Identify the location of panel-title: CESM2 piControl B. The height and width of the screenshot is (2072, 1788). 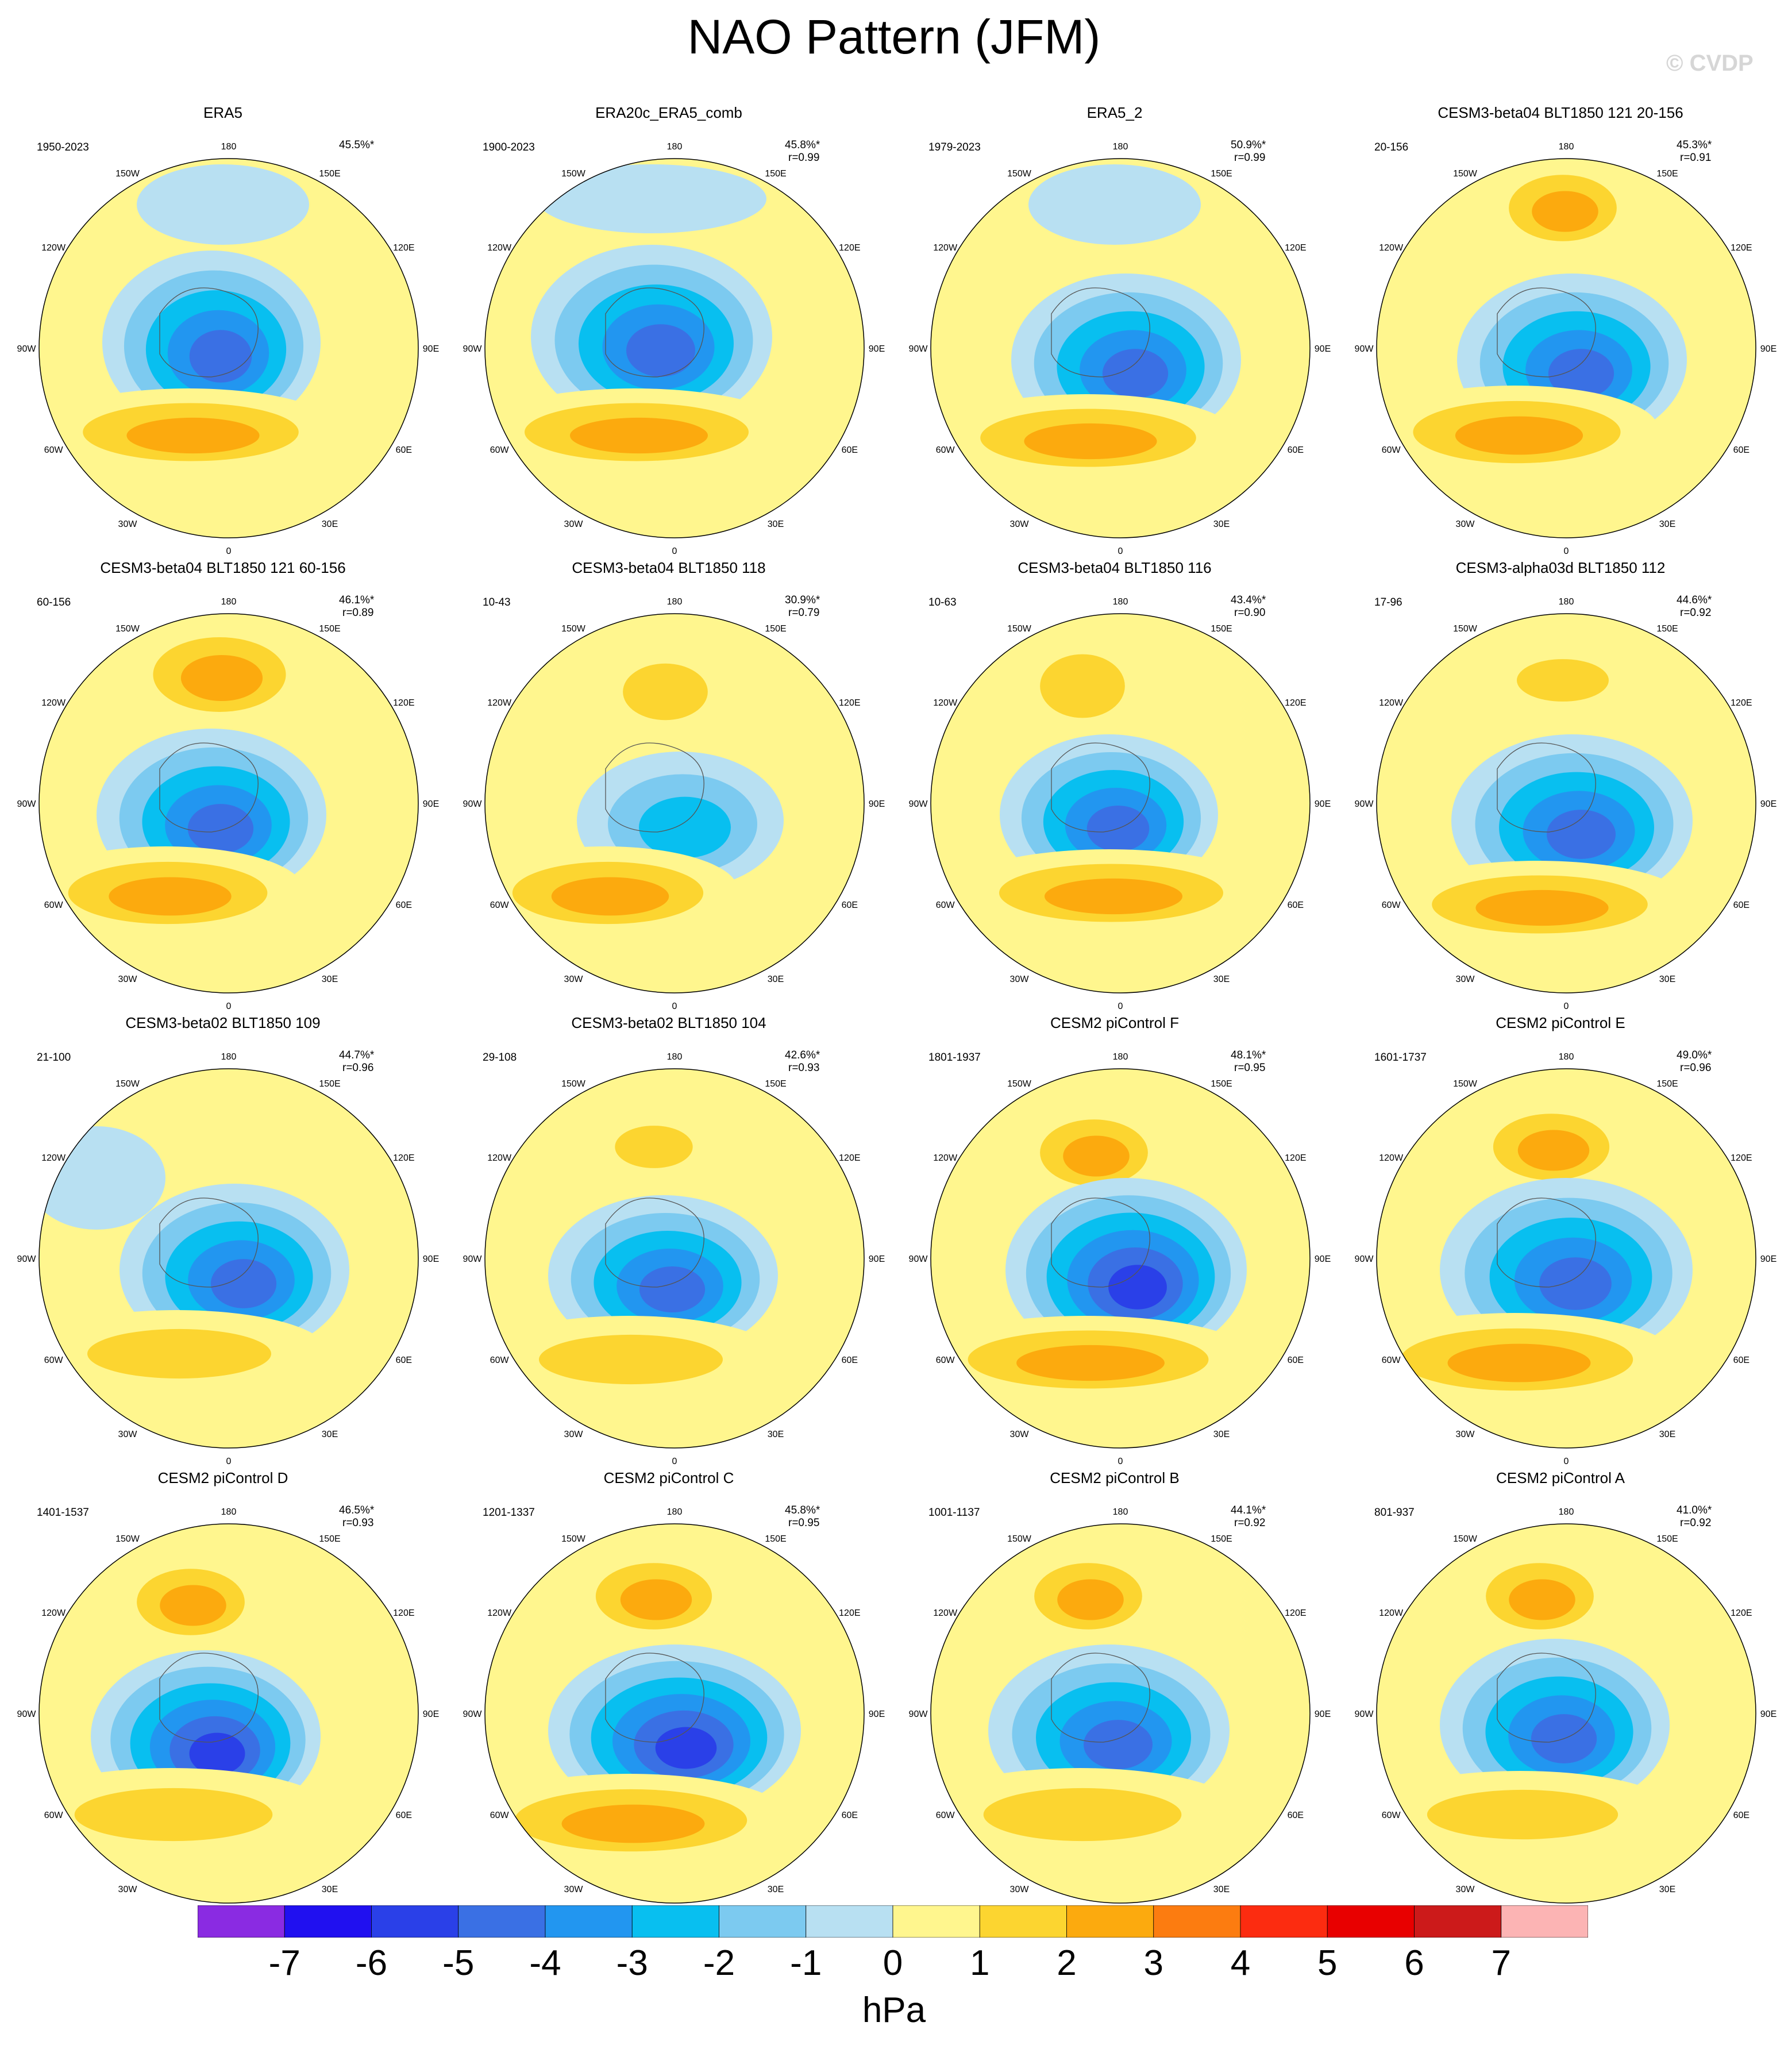
(1115, 1477).